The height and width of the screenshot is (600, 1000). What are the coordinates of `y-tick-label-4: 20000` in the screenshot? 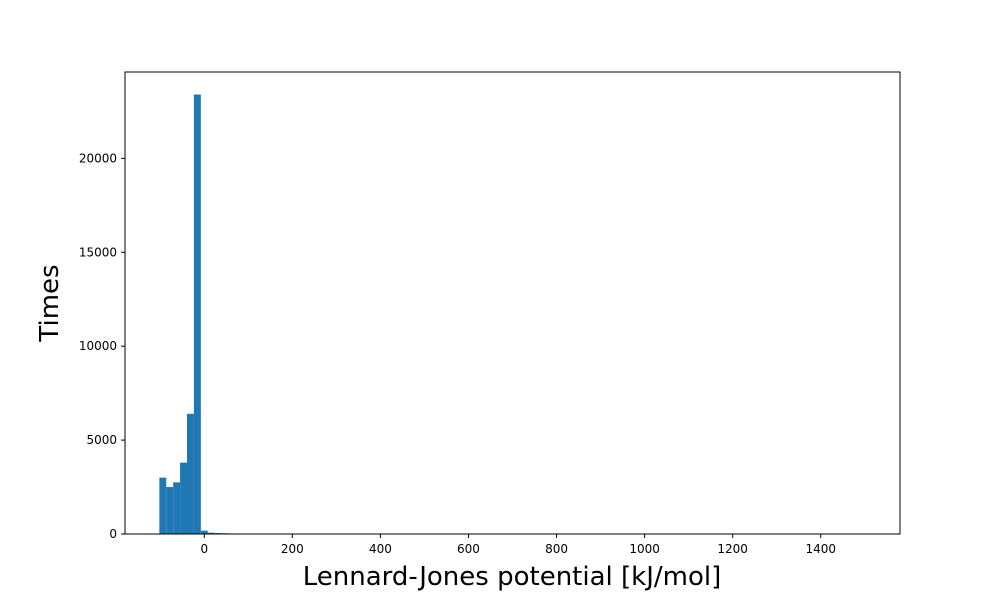 It's located at (98, 158).